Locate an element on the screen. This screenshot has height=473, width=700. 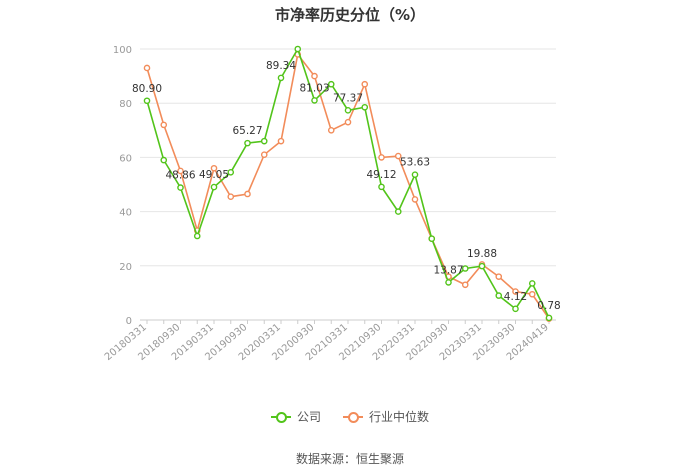
data-label: 19.88 is located at coordinates (482, 254).